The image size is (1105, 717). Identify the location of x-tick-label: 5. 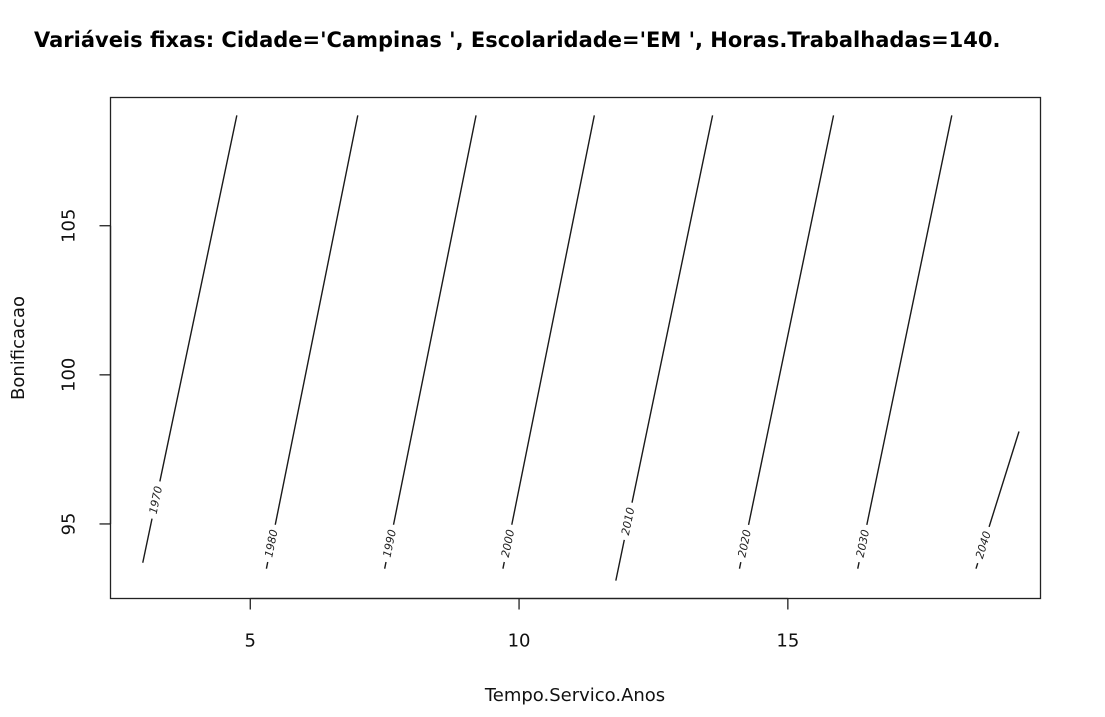
(250, 641).